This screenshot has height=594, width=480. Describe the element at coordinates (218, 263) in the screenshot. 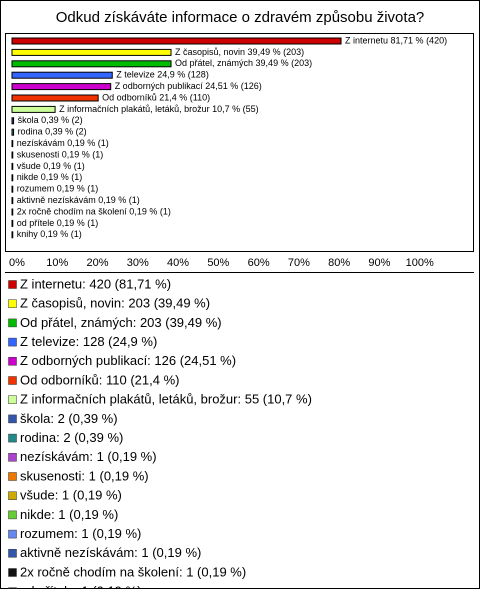

I see `x-tick-label: 50%` at that location.